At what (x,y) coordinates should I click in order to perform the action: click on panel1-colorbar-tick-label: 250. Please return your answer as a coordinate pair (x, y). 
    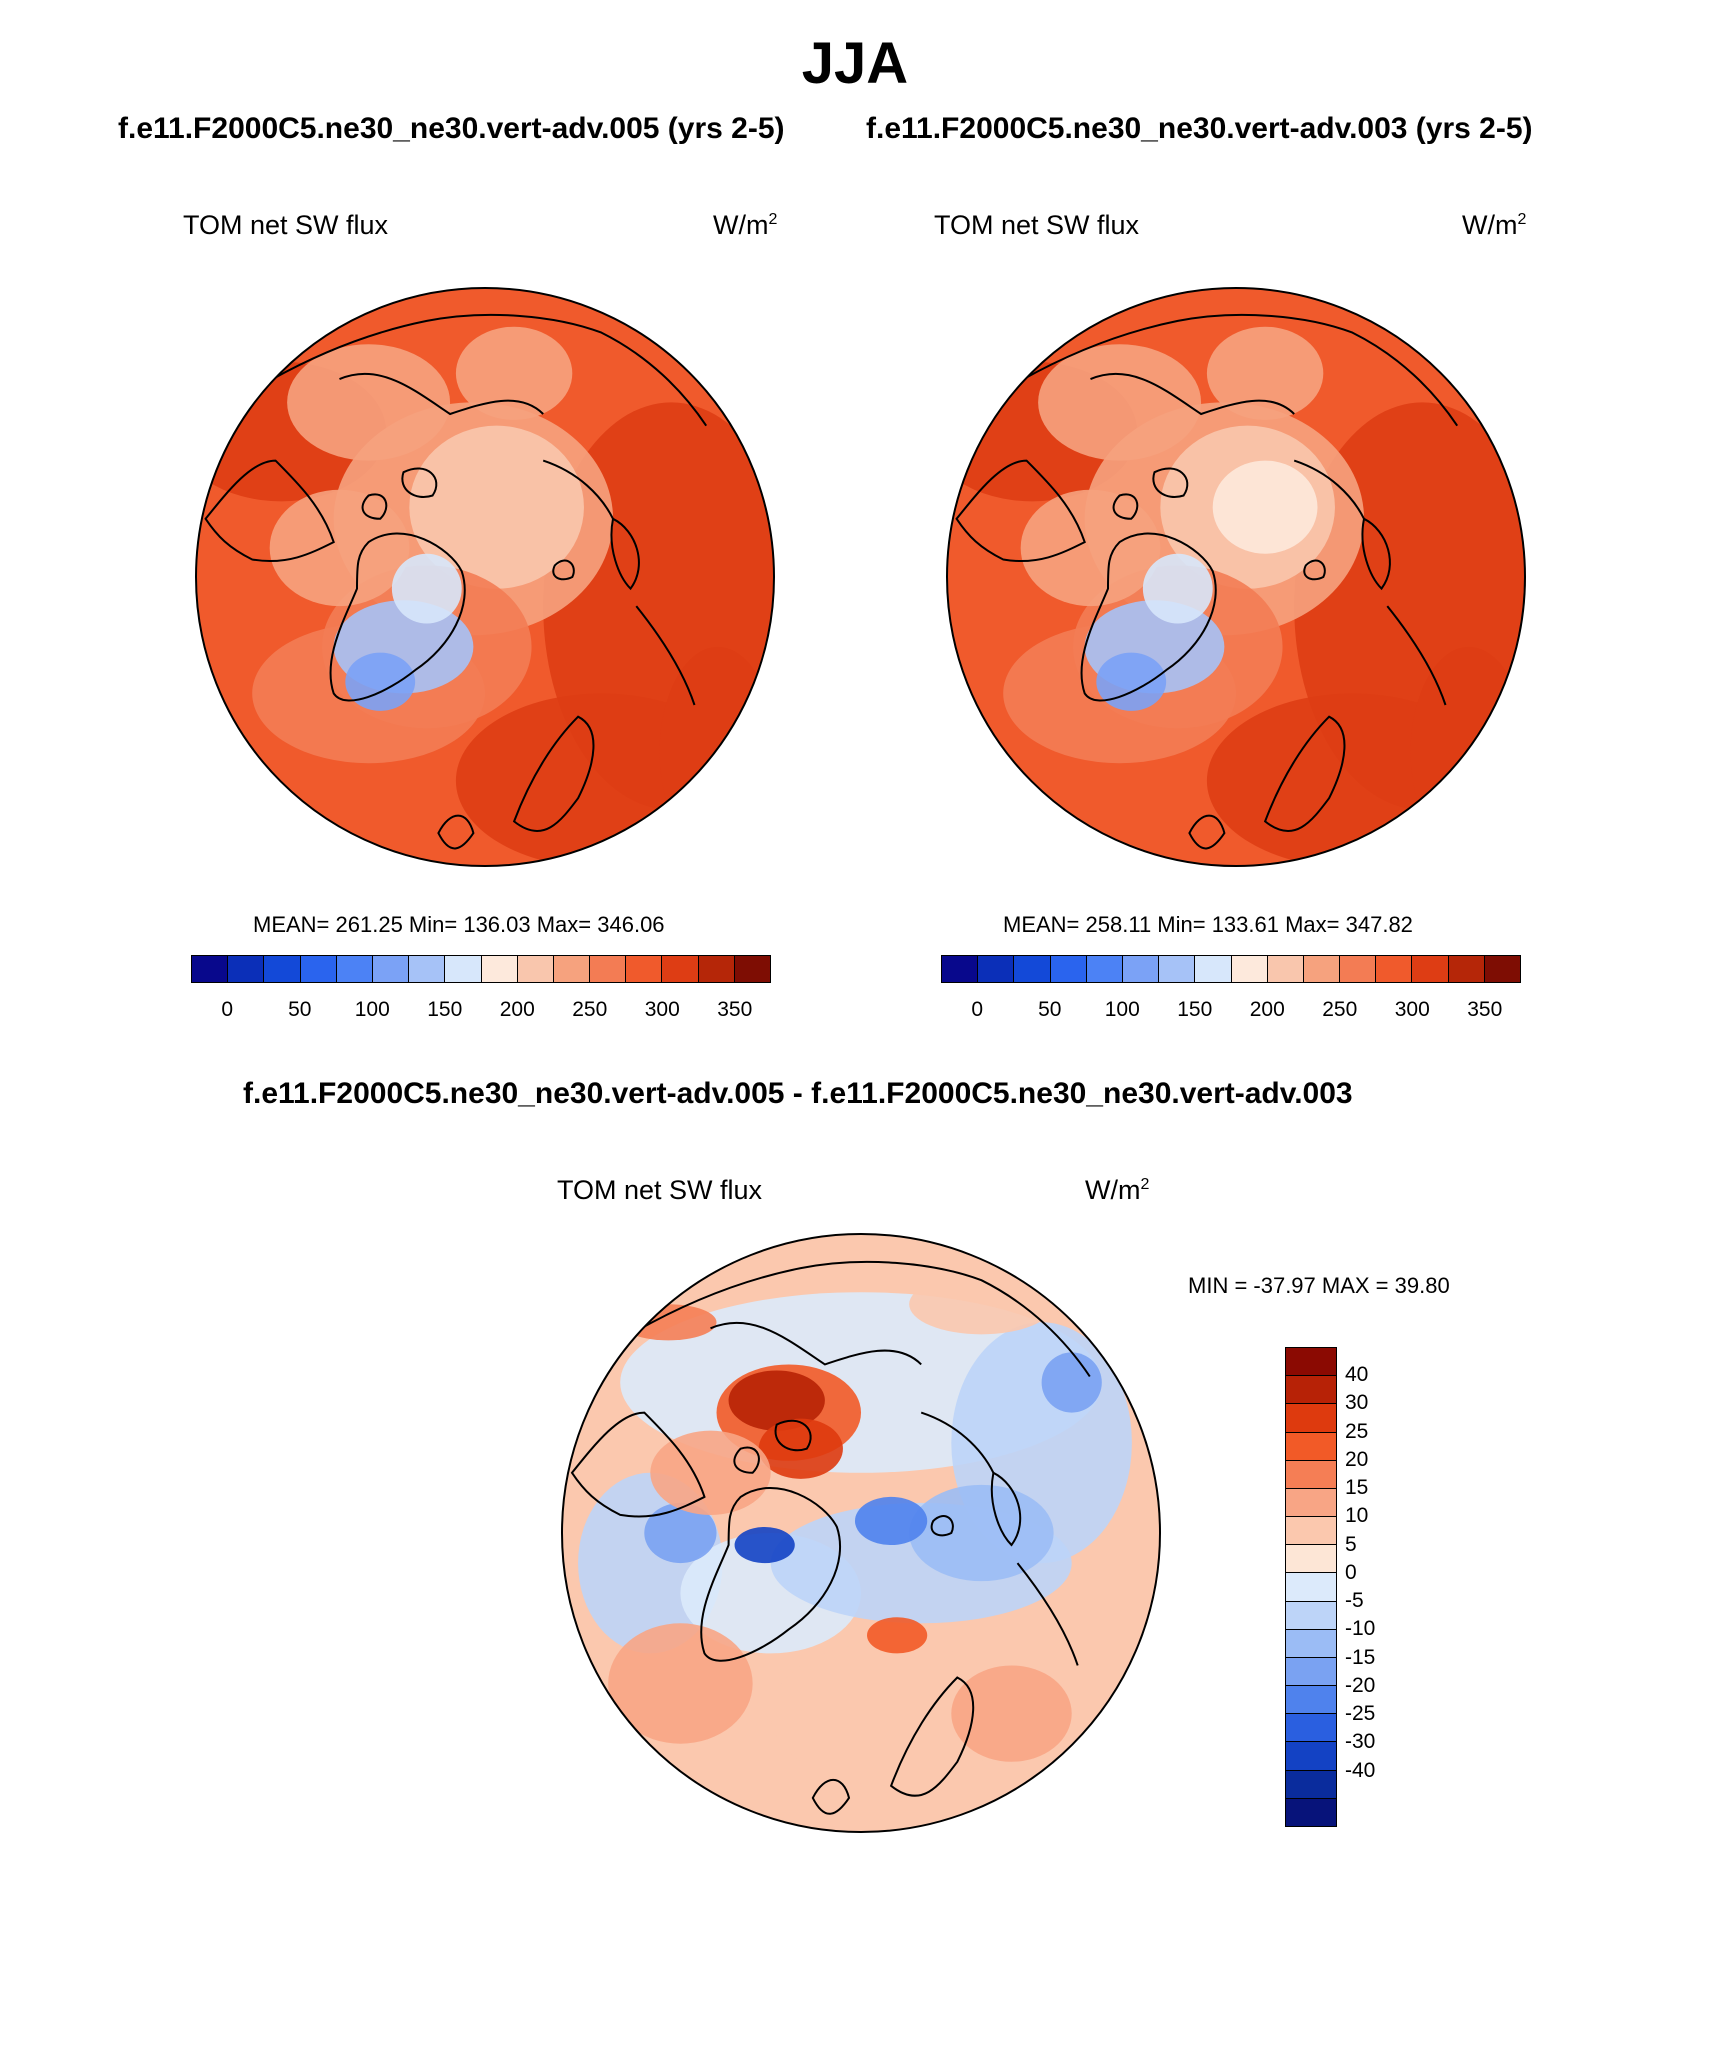
    Looking at the image, I should click on (590, 1009).